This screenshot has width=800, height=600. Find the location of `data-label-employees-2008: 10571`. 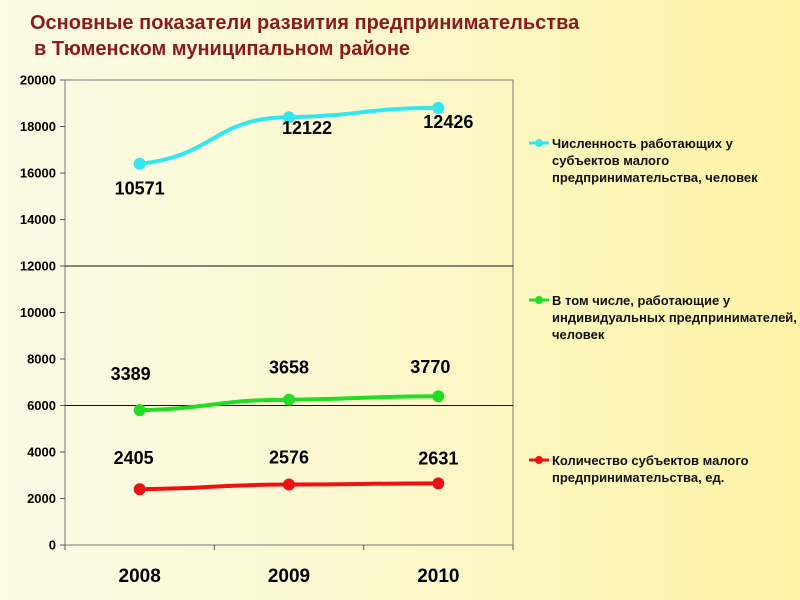

data-label-employees-2008: 10571 is located at coordinates (140, 189).